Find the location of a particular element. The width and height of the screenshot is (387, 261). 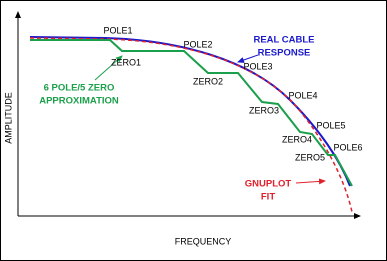

zero-label: ZERO4 is located at coordinates (297, 139).